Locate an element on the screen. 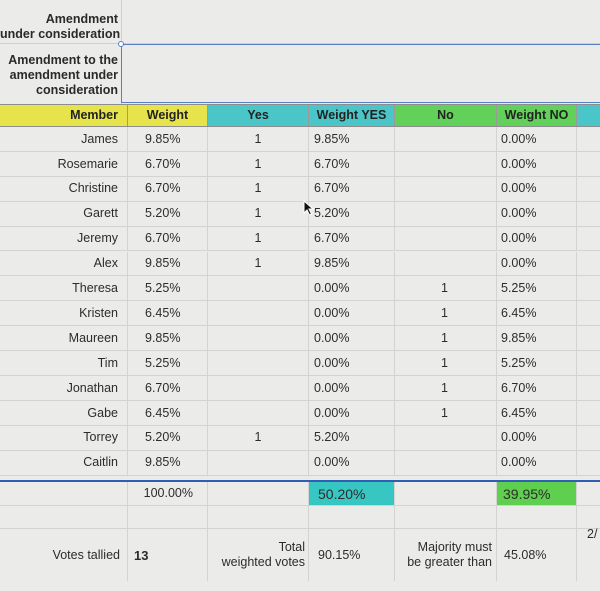  member-cell: Maureen is located at coordinates (64, 338).